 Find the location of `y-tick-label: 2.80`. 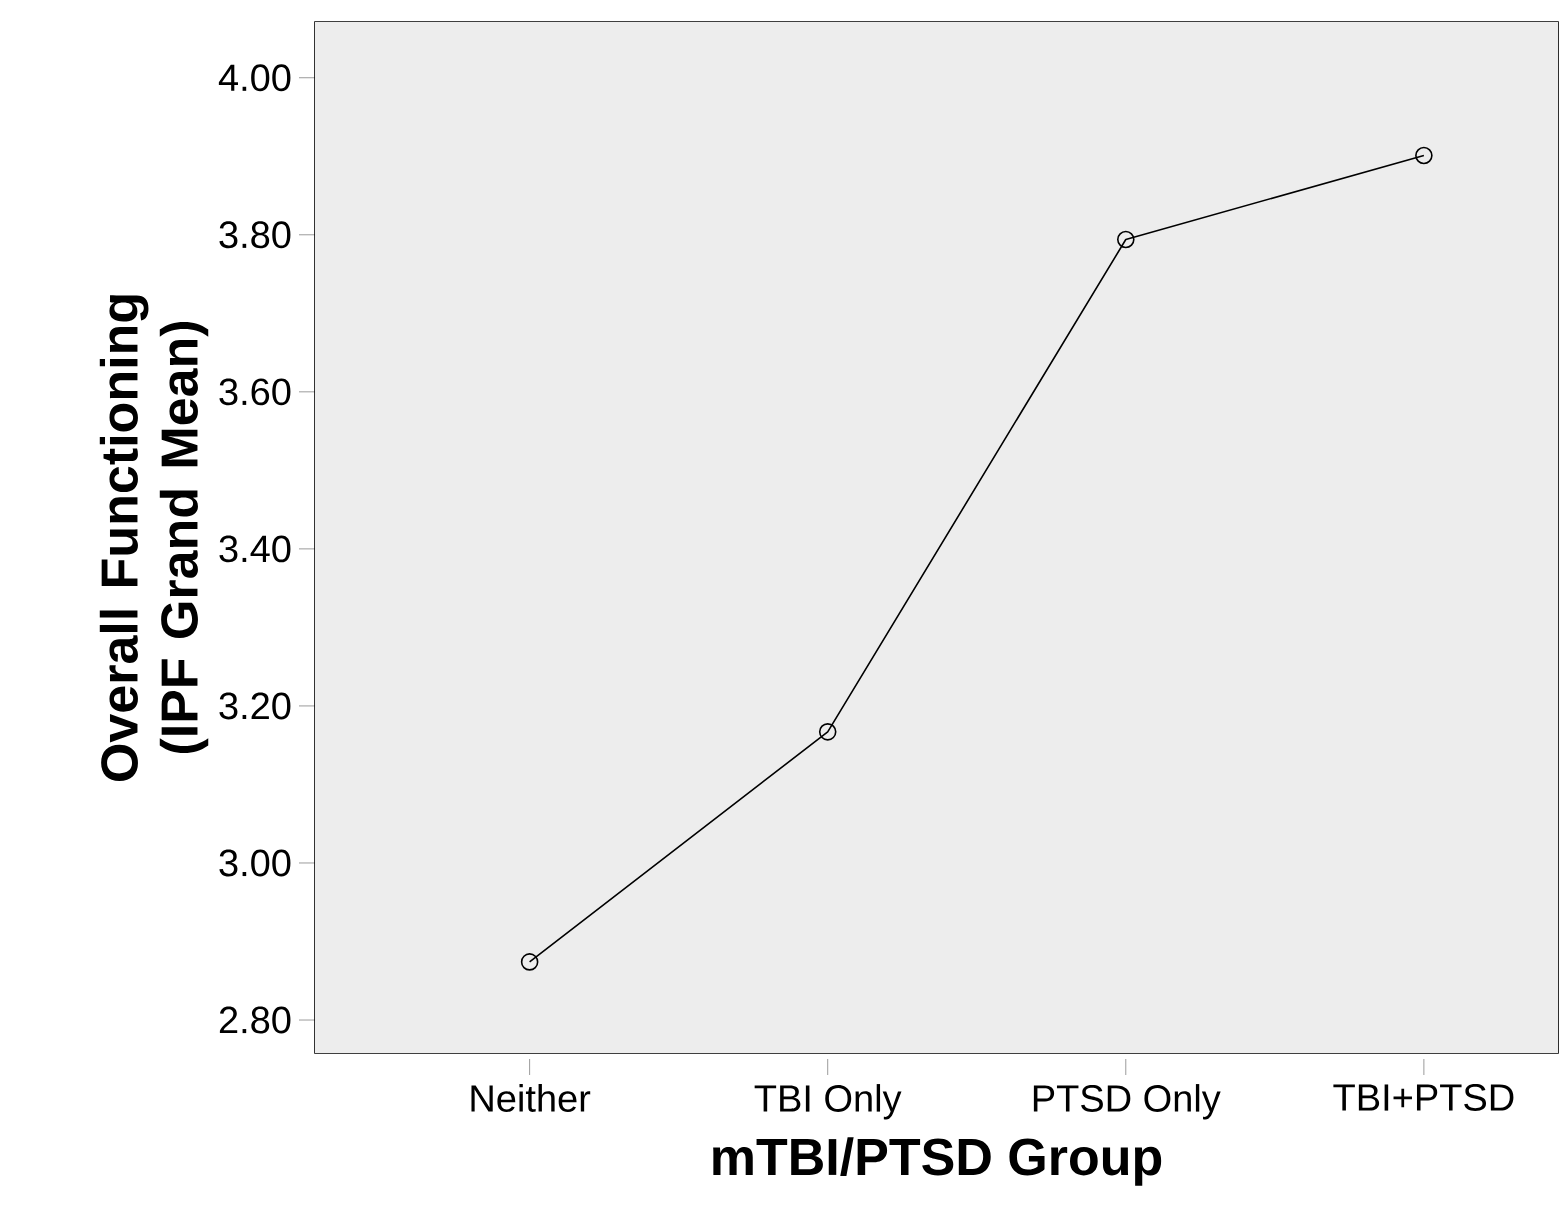

y-tick-label: 2.80 is located at coordinates (255, 1020).